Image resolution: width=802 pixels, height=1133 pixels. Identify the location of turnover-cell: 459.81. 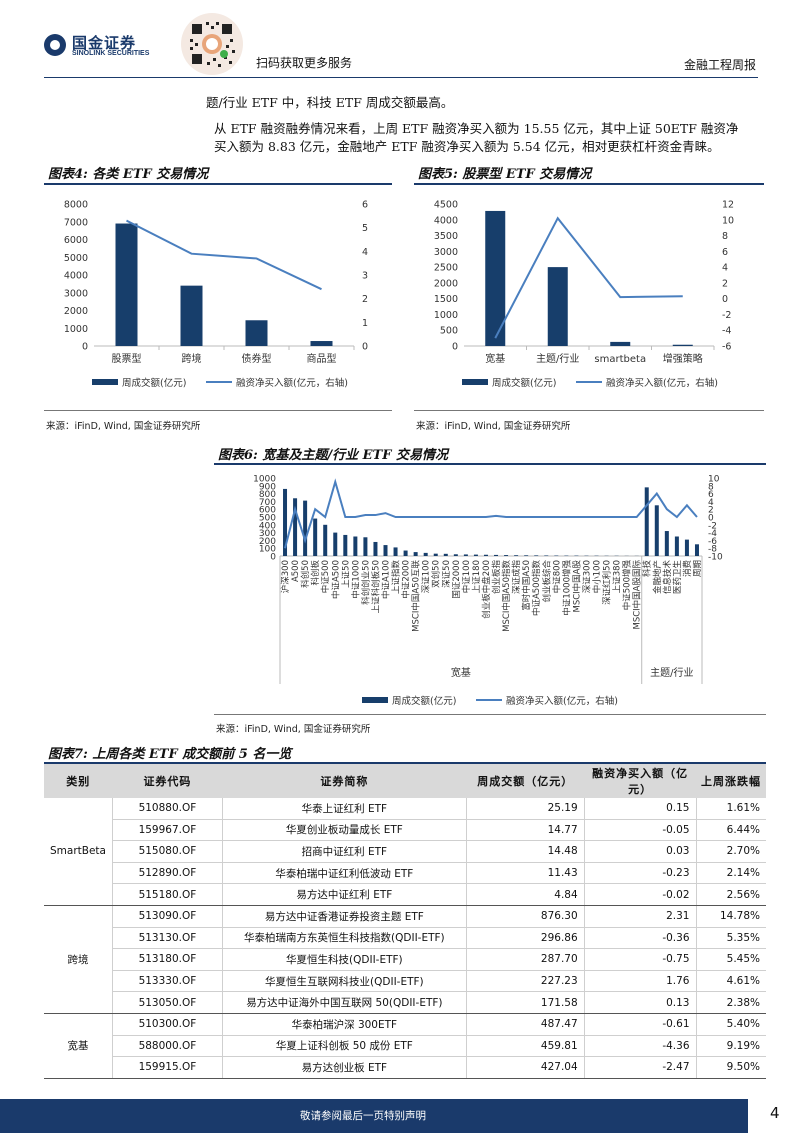
(525, 1046).